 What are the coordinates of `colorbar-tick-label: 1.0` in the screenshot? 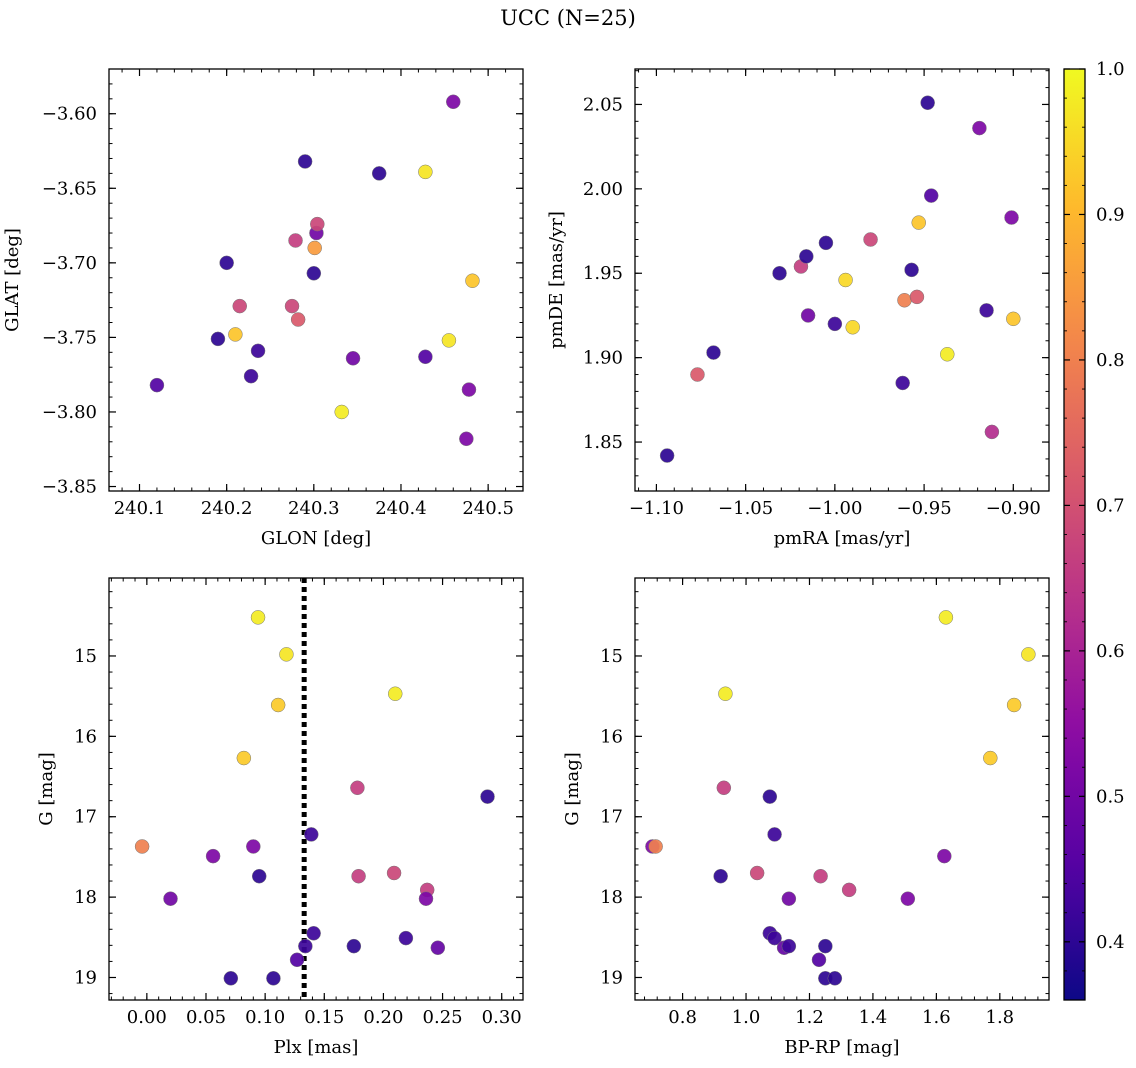 It's located at (1110, 69).